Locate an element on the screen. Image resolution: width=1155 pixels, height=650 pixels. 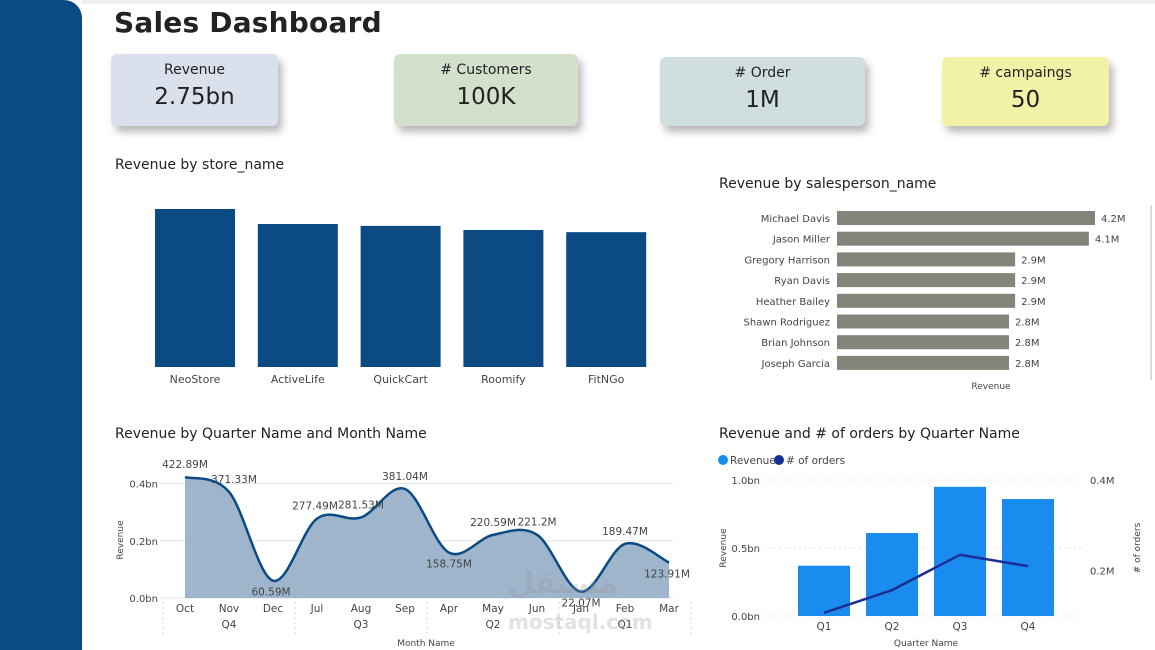
legend-label-revenue: Revenue is located at coordinates (753, 461).